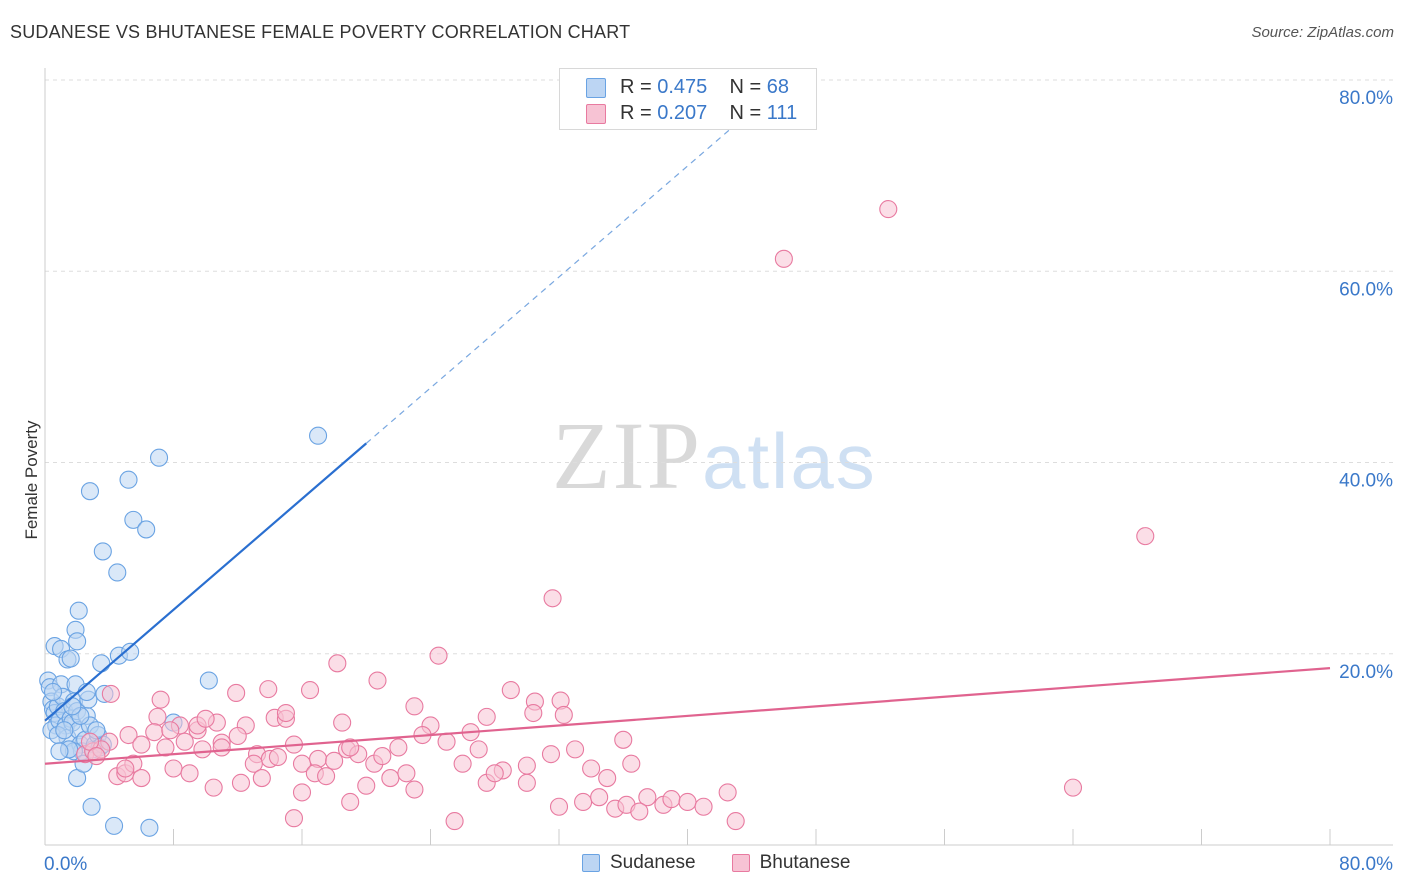 This screenshot has height=892, width=1406. Describe the element at coordinates (653, 862) in the screenshot. I see `legend-label-sudanese: Sudanese` at that location.